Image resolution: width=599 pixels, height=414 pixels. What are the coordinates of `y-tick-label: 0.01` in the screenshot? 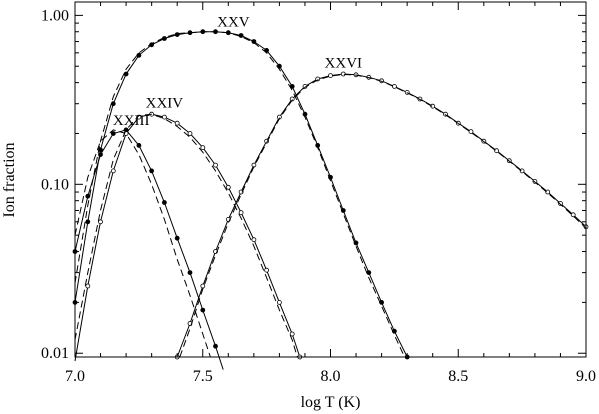 It's located at (55, 353).